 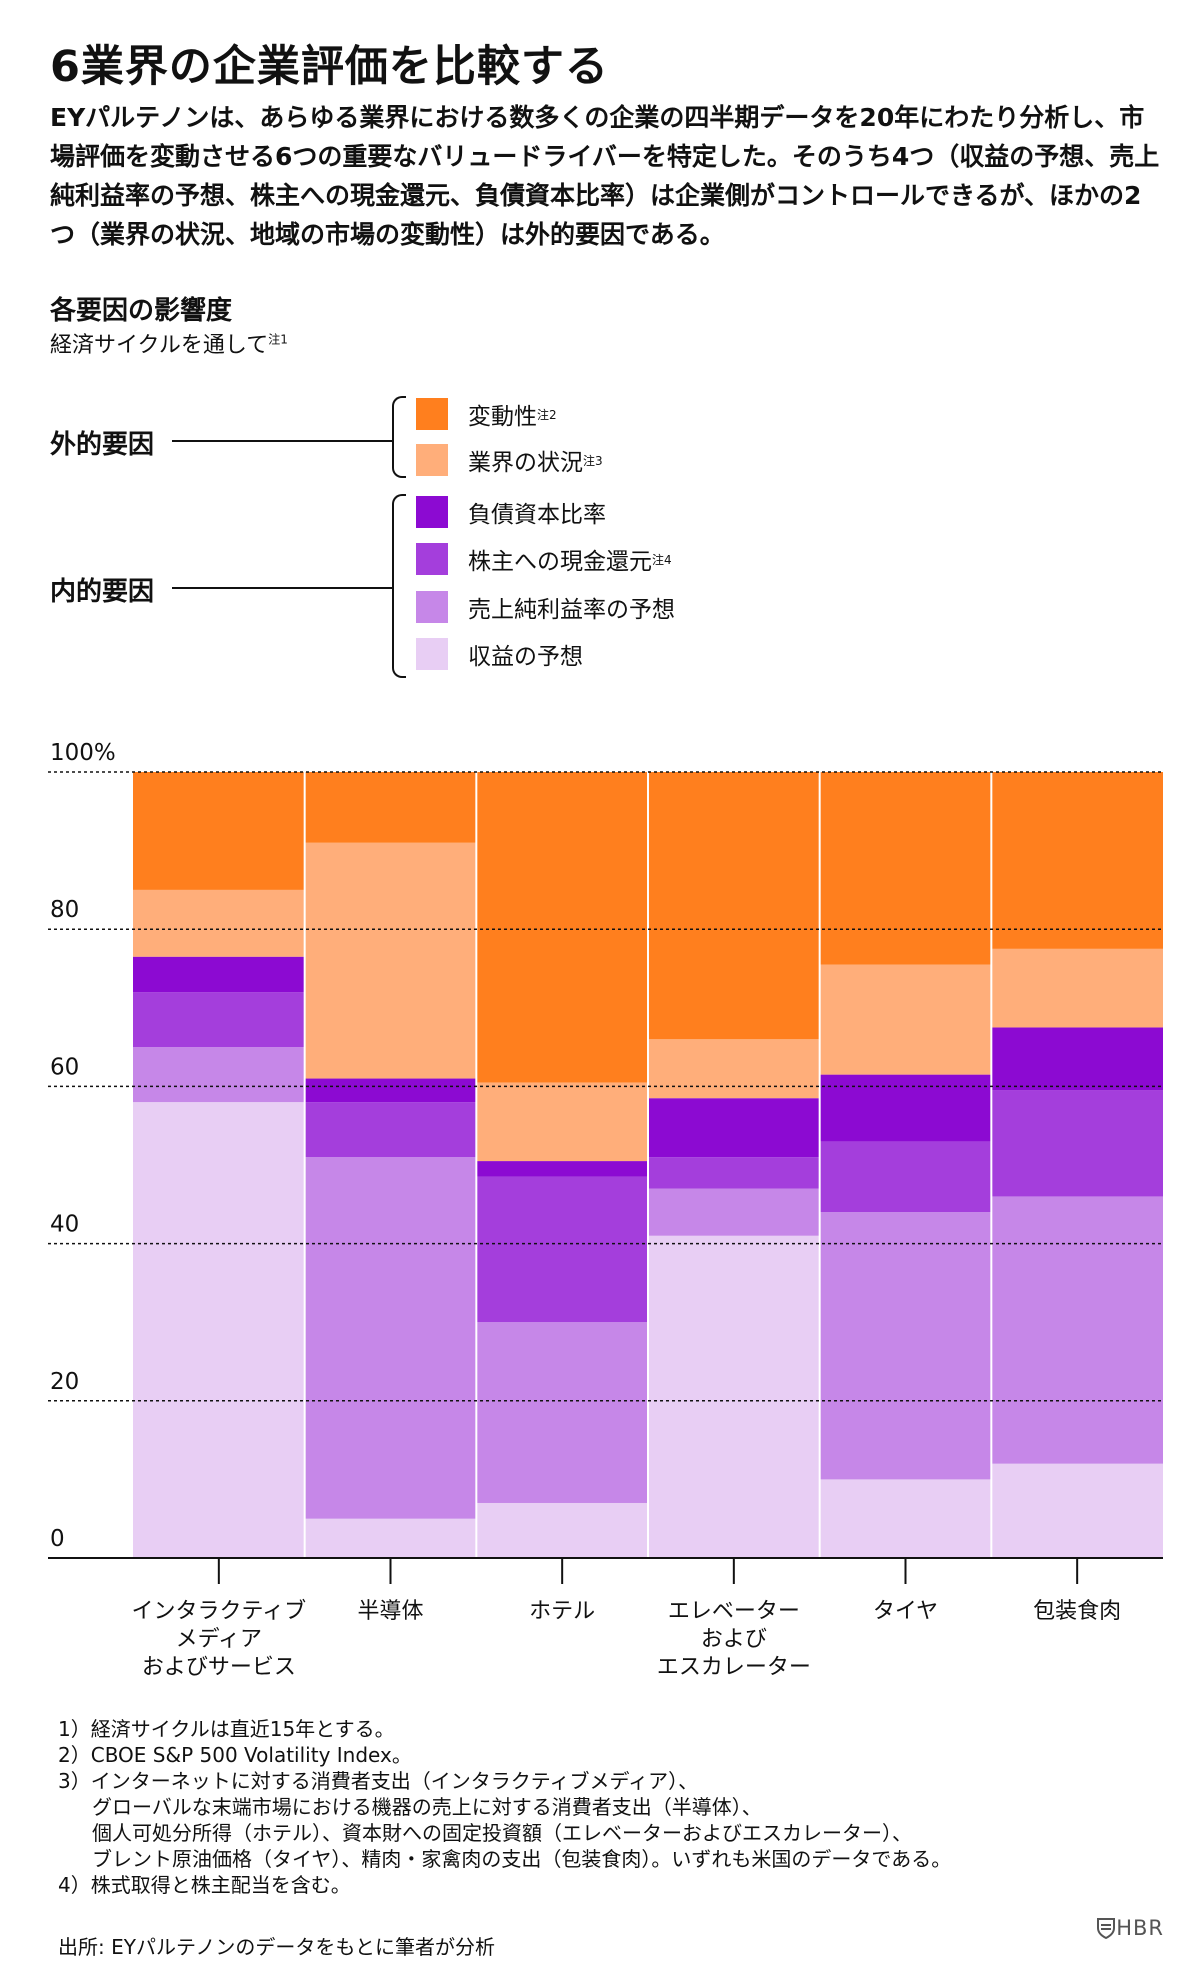 I want to click on x-tick-label: インタラクティブ, so click(x=218, y=1611).